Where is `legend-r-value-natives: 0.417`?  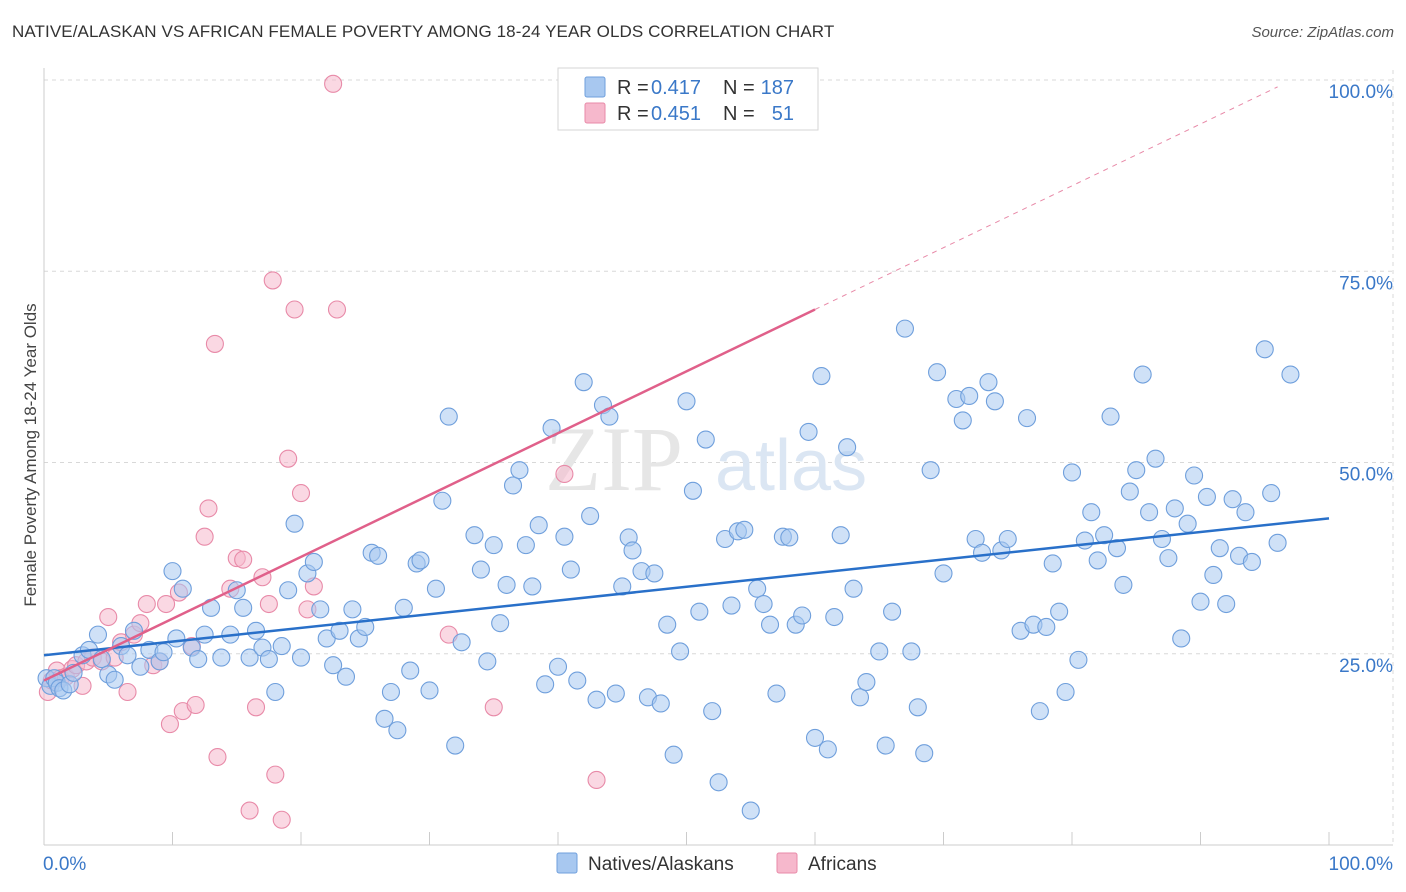
legend-r-value-natives: 0.417 is located at coordinates (676, 88).